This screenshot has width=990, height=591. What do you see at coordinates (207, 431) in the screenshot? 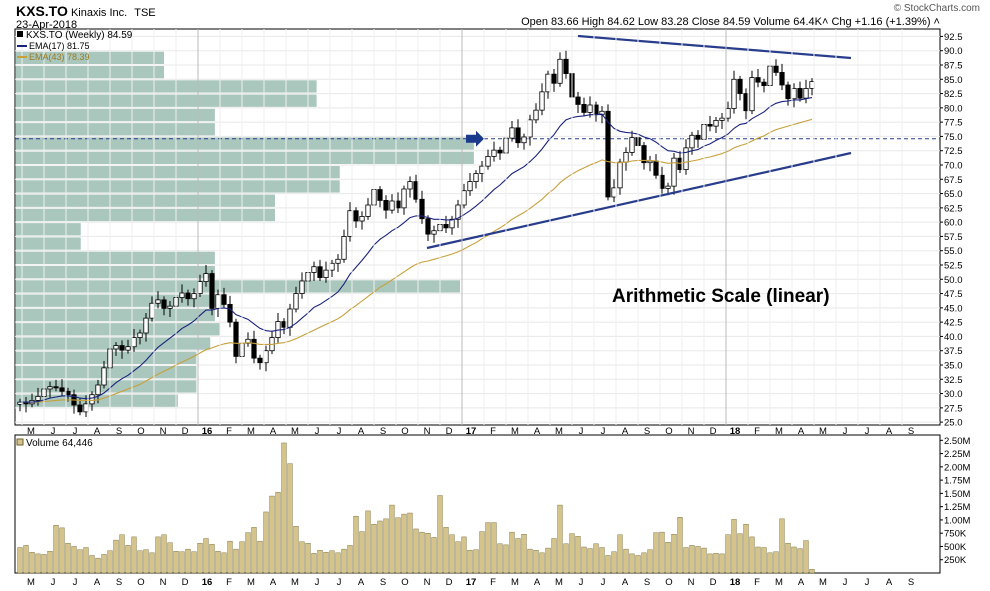
I see `x-tick-label: 16` at bounding box center [207, 431].